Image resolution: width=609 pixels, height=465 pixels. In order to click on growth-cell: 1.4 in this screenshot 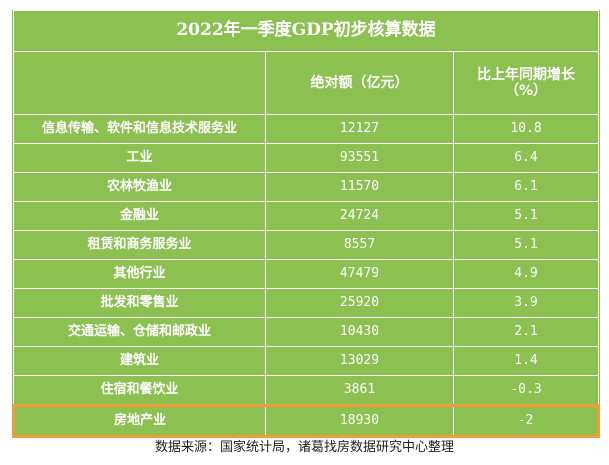, I will do `click(526, 361)`.